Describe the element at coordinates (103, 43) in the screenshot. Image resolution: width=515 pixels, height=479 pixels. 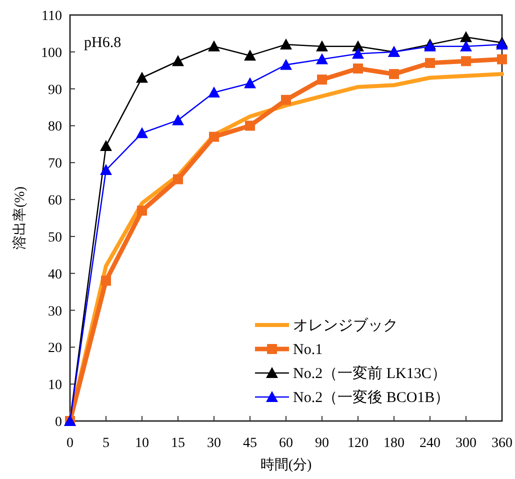
I see `annotation: pH6.8` at that location.